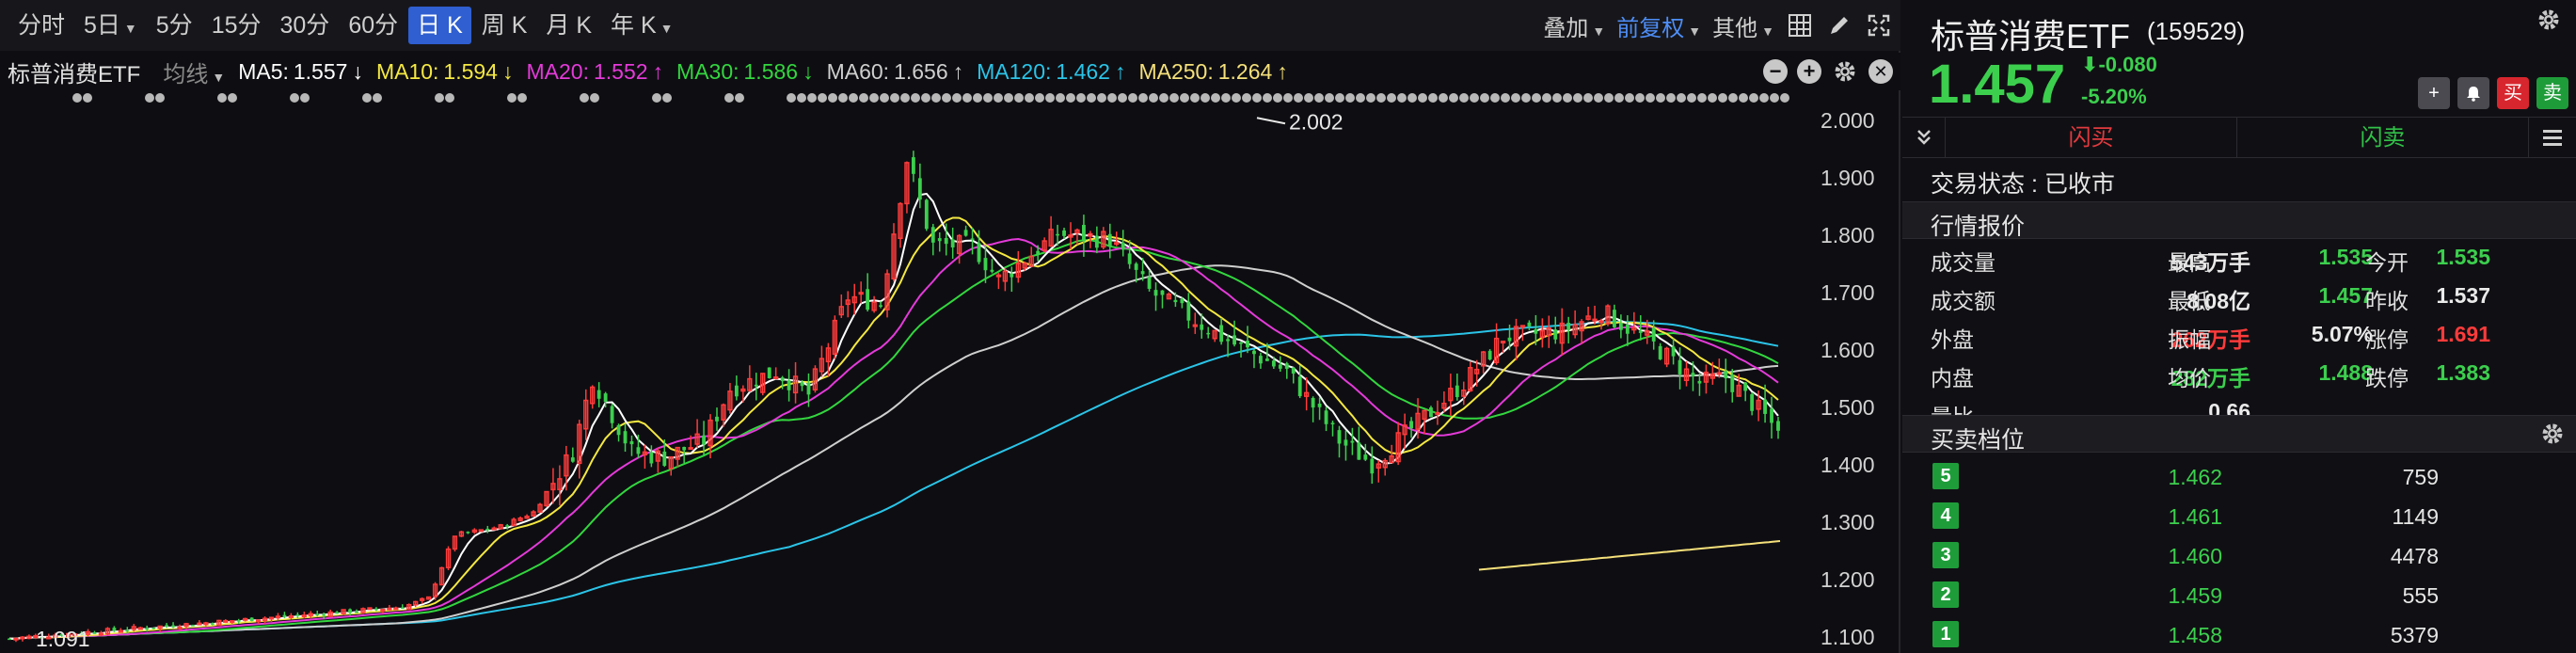  I want to click on tab-period-7: 周 K, so click(504, 25).